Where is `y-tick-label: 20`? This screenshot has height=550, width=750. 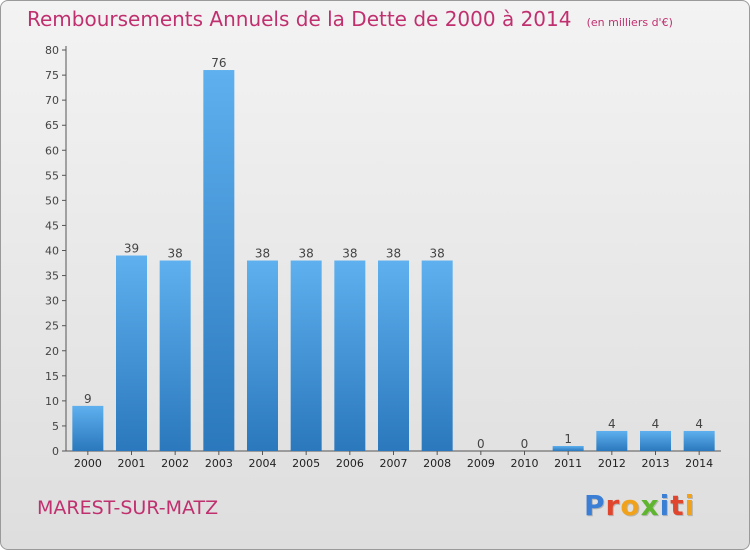
y-tick-label: 20 is located at coordinates (52, 351).